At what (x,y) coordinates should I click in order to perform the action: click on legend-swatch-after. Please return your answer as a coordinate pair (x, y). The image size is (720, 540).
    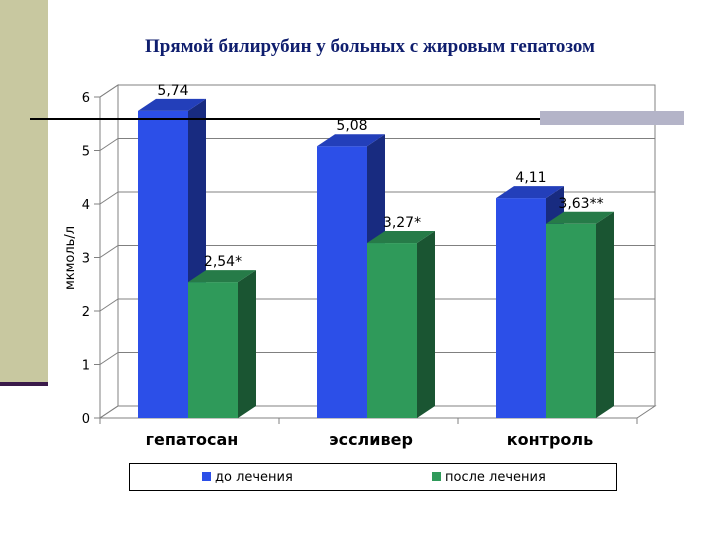
    Looking at the image, I should click on (436, 476).